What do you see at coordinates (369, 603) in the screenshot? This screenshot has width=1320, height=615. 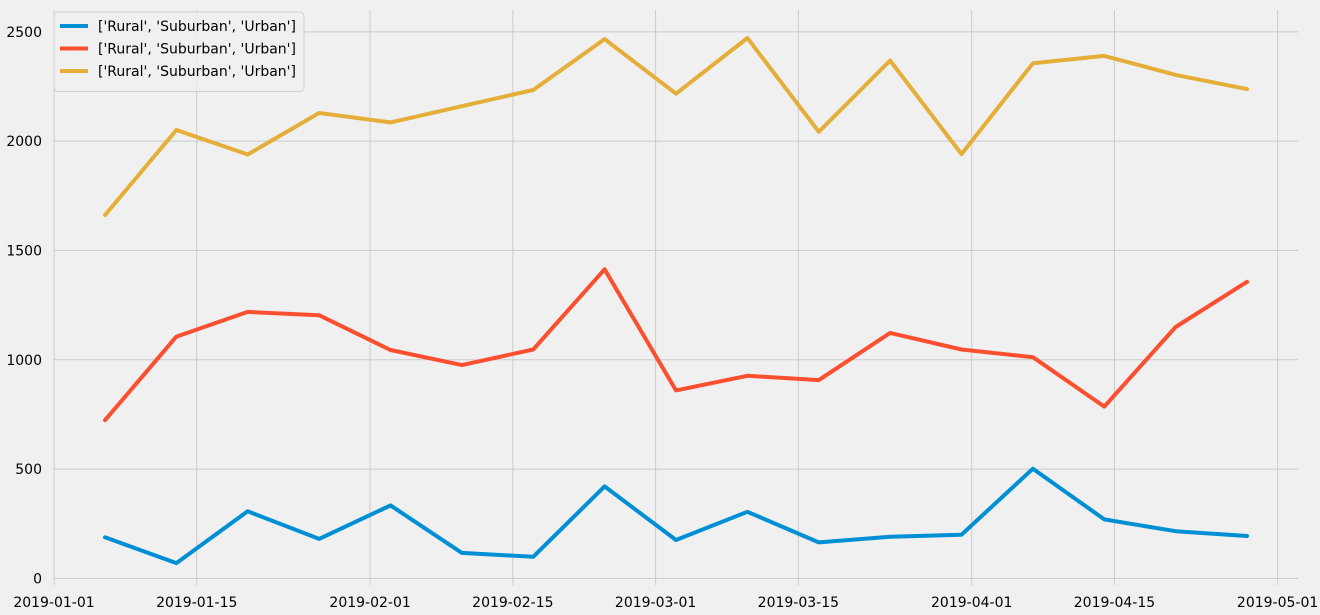 I see `x-tick-label: 2019-02-01` at bounding box center [369, 603].